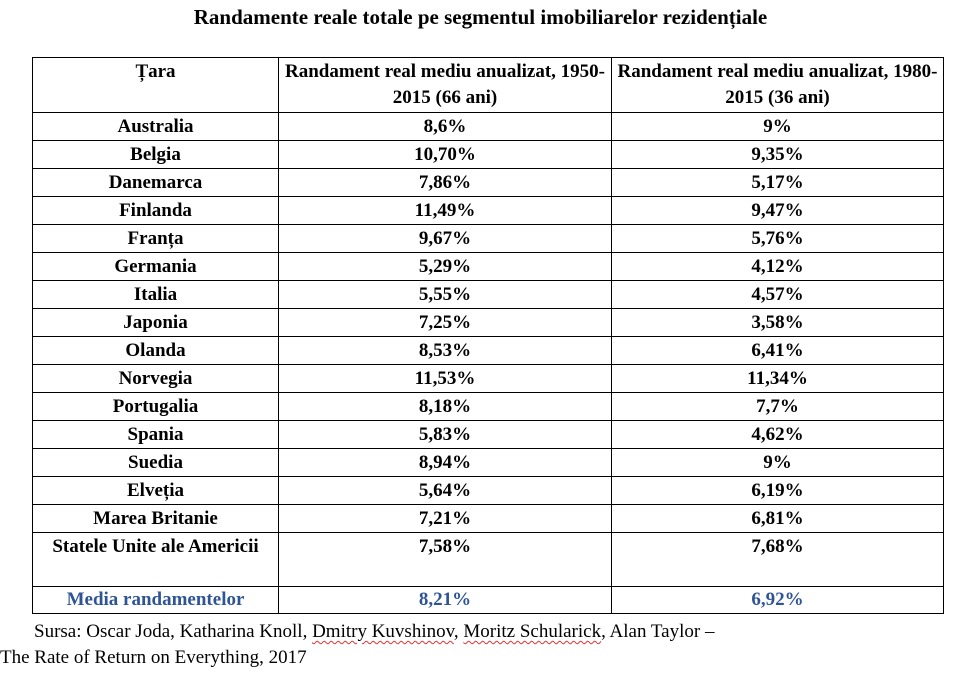 The width and height of the screenshot is (961, 682). What do you see at coordinates (153, 657) in the screenshot?
I see `source-line-2: The Rate of Return on Everything, 2017` at bounding box center [153, 657].